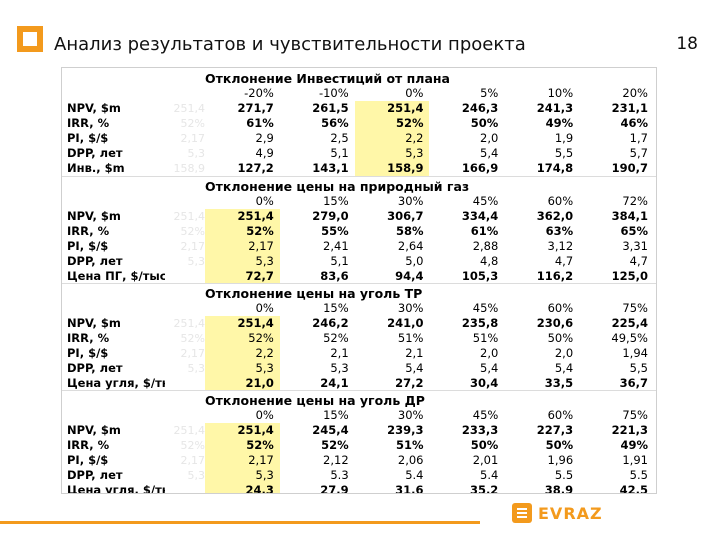 Image resolution: width=720 pixels, height=540 pixels. Describe the element at coordinates (429, 353) in the screenshot. I see `row-cells: 2,2 2,1 2,1 2,0 2,0 1,94` at that location.